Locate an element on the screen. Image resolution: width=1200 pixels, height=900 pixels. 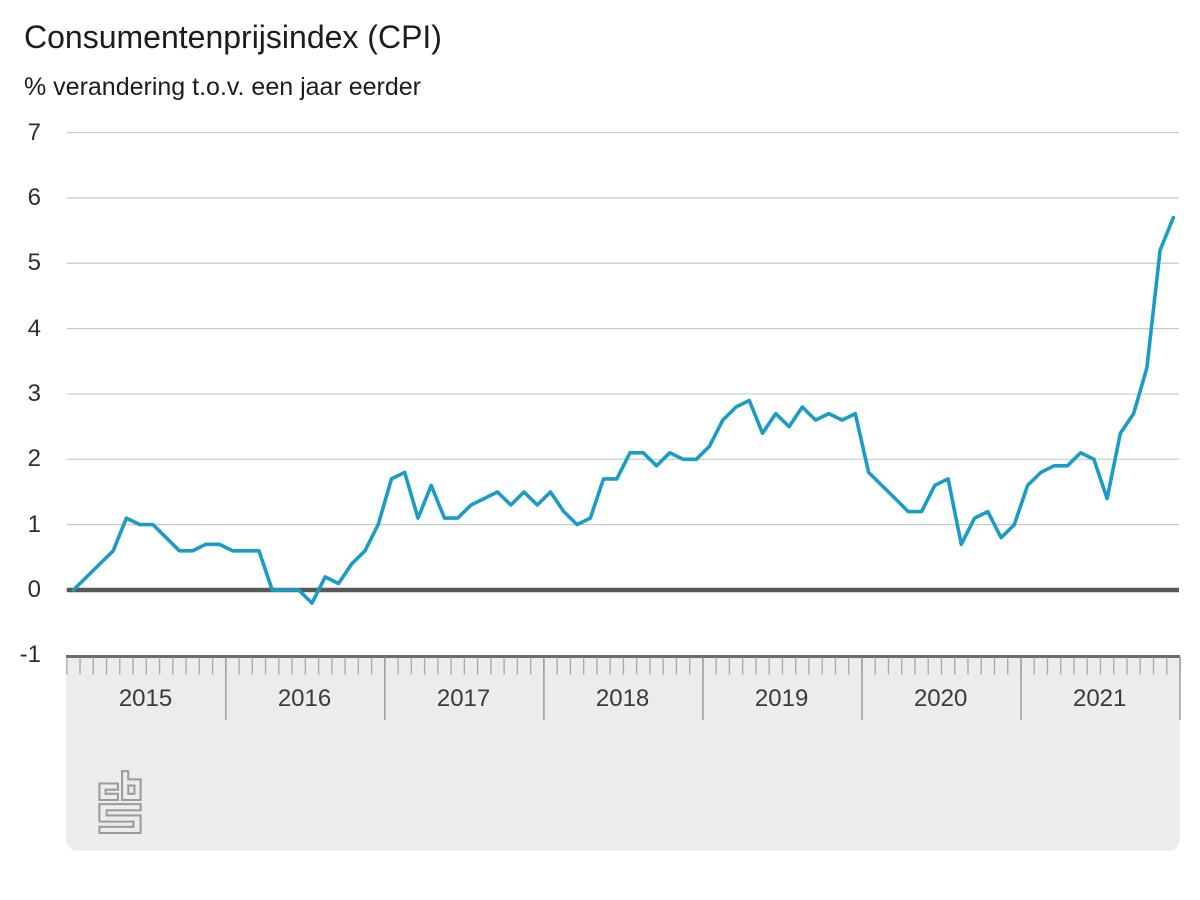
y-axis-label: 1 is located at coordinates (34, 524).